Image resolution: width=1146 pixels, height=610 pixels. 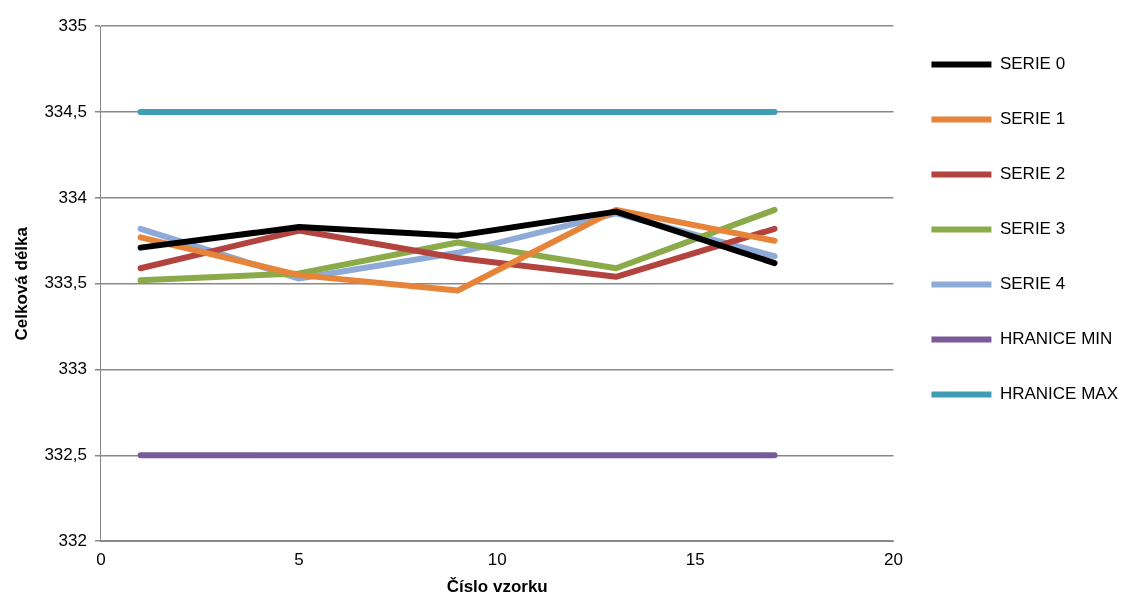 What do you see at coordinates (21, 283) in the screenshot?
I see `y-axis-title: Celková délka` at bounding box center [21, 283].